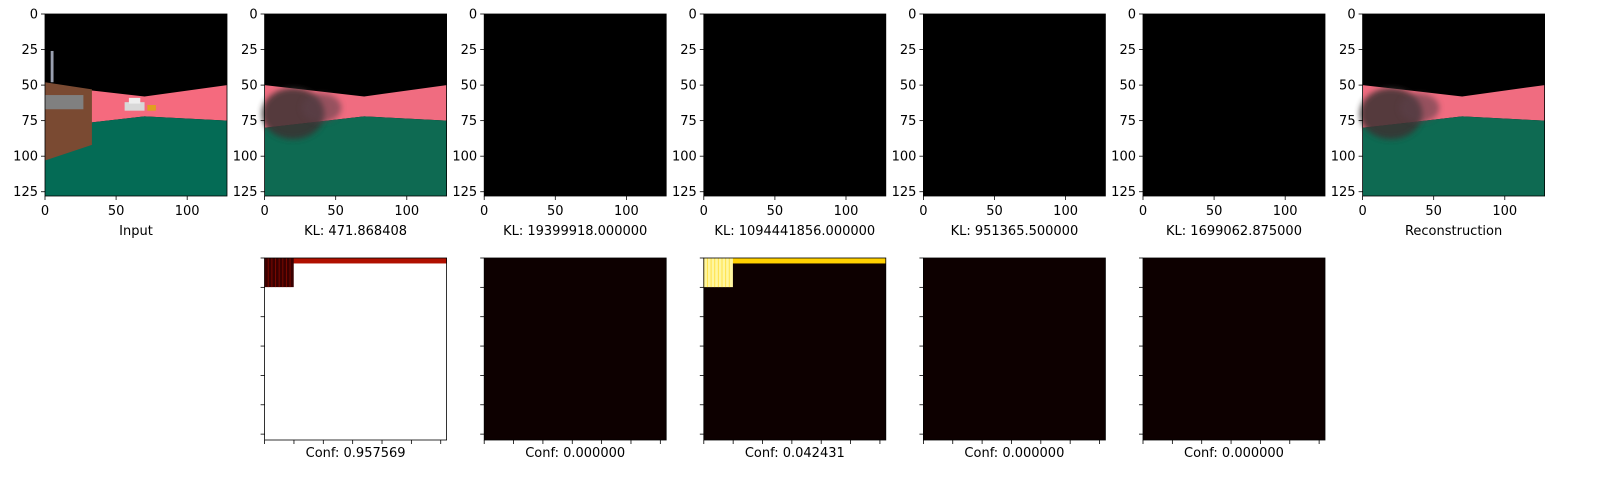  Describe the element at coordinates (794, 231) in the screenshot. I see `panel-caption: KL: 1094441856.000000` at that location.